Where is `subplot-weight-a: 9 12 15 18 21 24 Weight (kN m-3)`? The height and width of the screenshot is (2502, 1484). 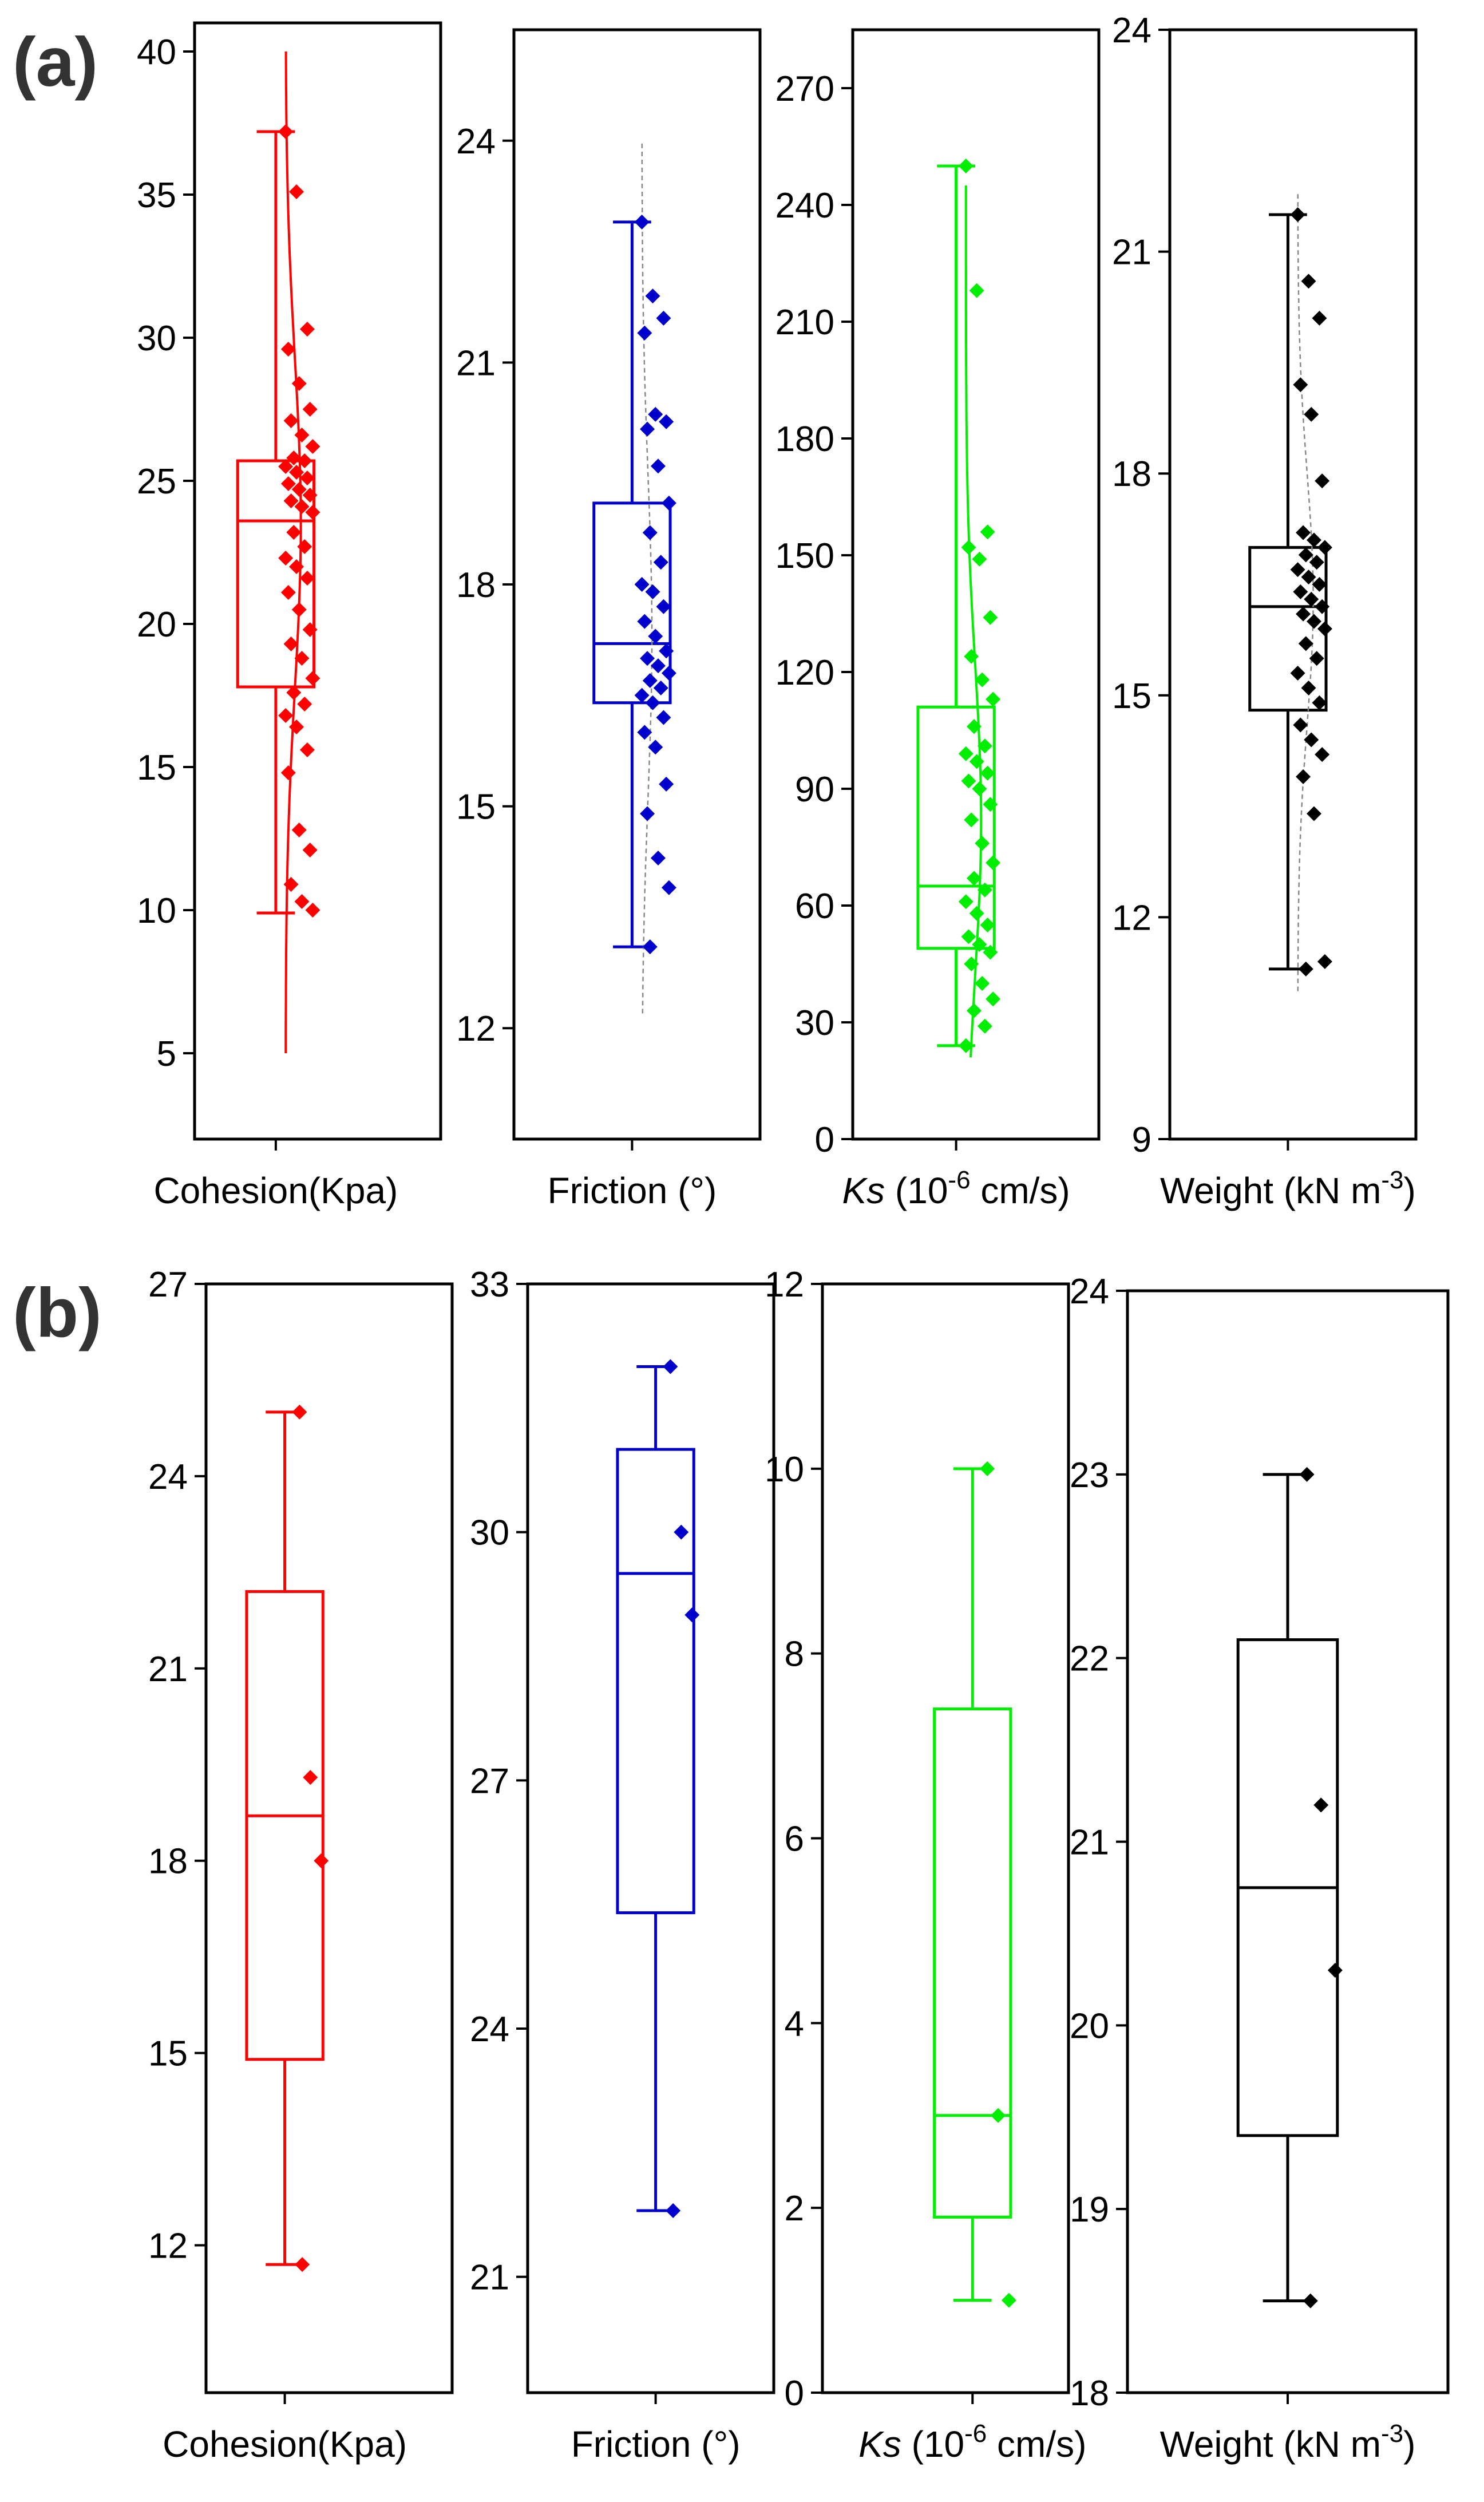
subplot-weight-a: 9 12 15 18 21 24 Weight (kN m-3) is located at coordinates (1265, 611).